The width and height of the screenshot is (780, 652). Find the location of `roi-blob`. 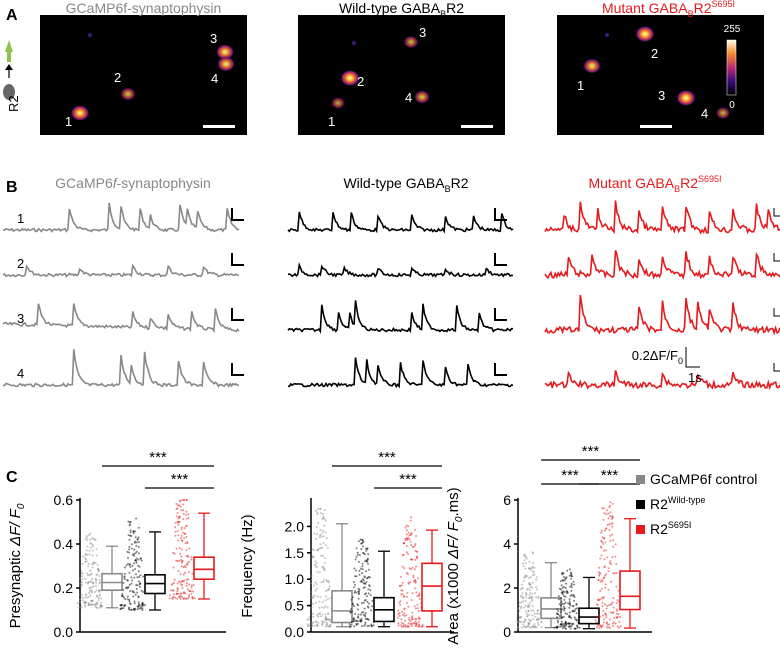

roi-blob is located at coordinates (422, 97).